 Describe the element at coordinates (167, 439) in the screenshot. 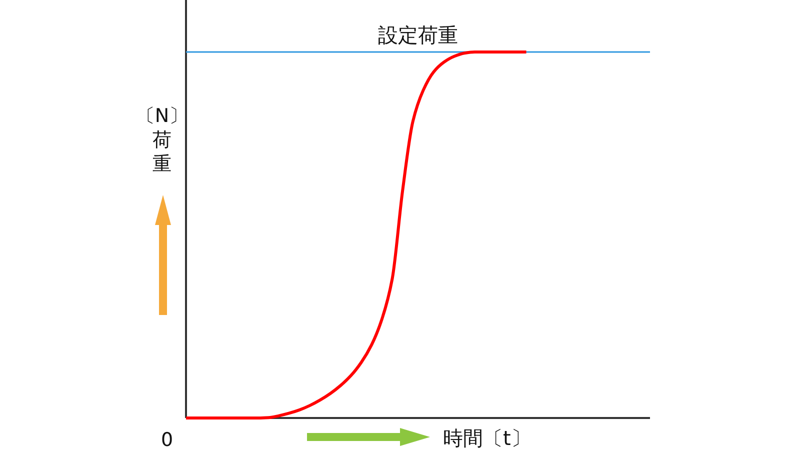

I see `text: 0` at that location.